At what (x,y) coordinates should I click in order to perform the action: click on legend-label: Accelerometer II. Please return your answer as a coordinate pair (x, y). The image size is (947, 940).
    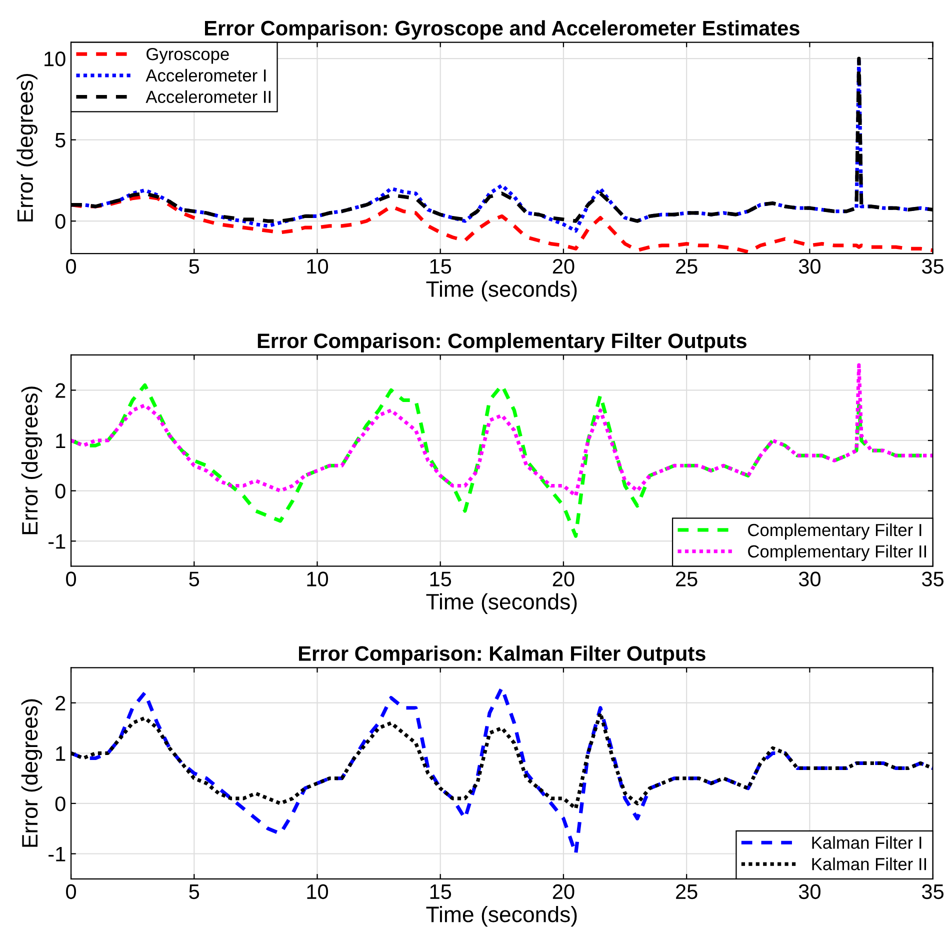
    Looking at the image, I should click on (208, 97).